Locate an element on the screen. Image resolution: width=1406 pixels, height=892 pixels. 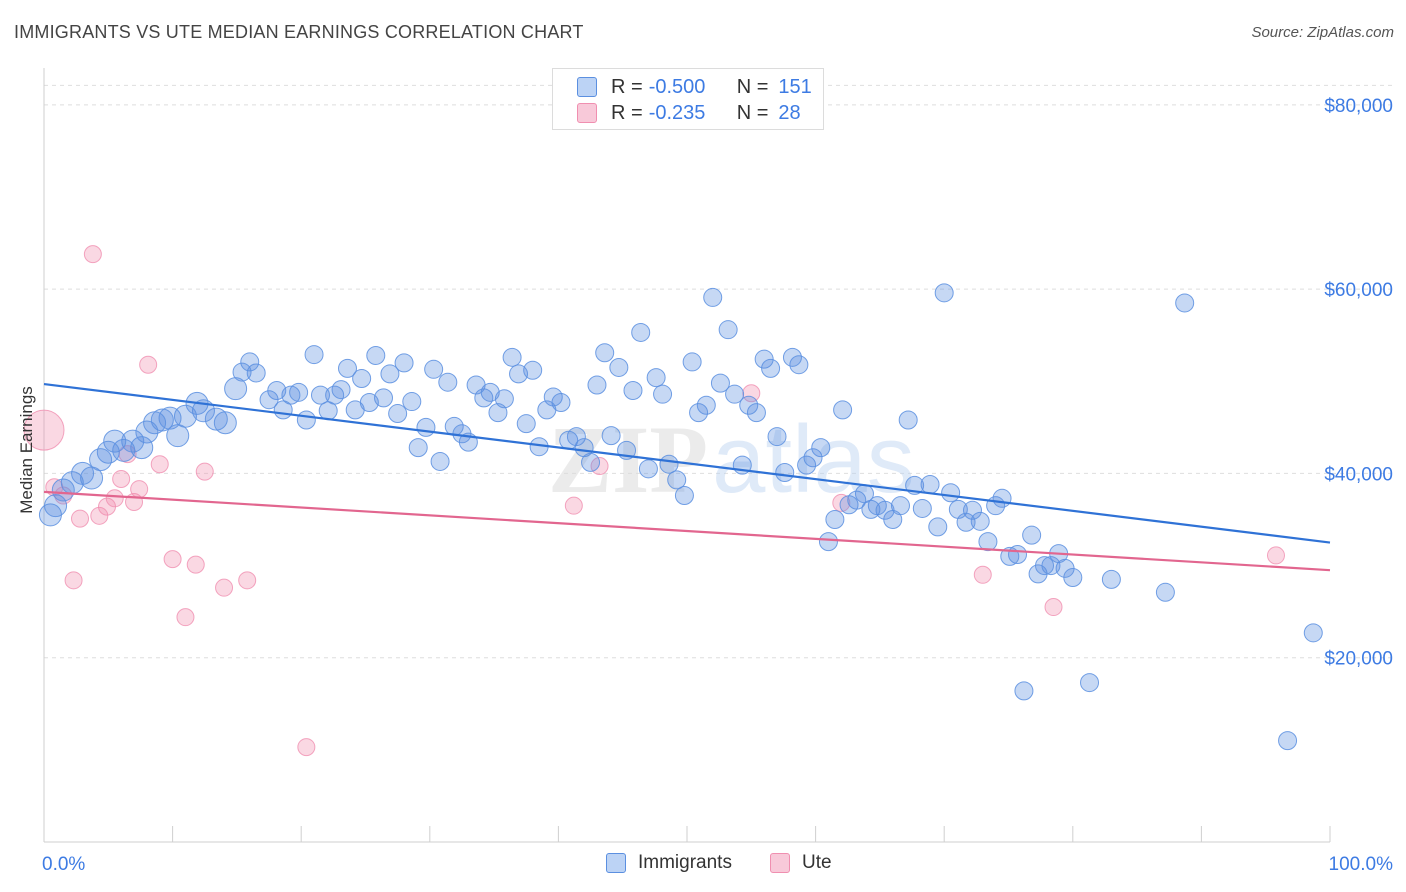
stats-legend: R = -0.500 N = 151 R = -0.235 N = 28 is located at coordinates (688, 99).